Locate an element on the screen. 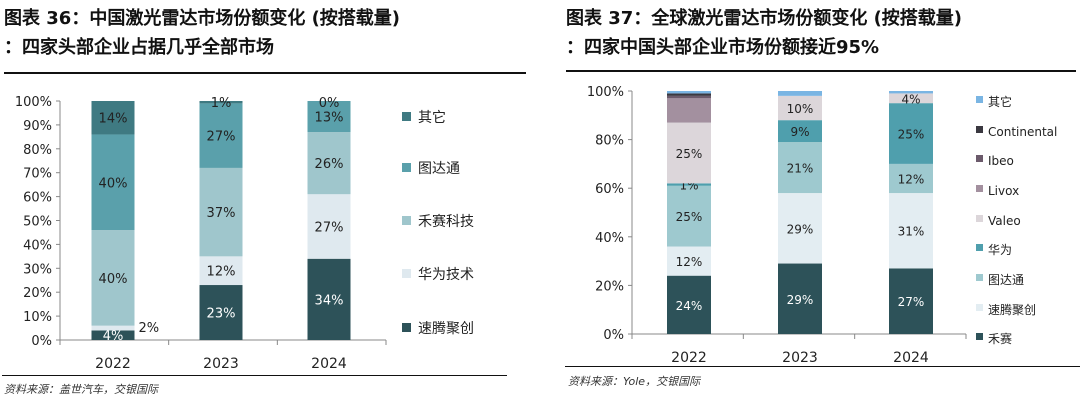  right-title-line2: ：四家中国头部企业市场份额接近95% is located at coordinates (723, 47).